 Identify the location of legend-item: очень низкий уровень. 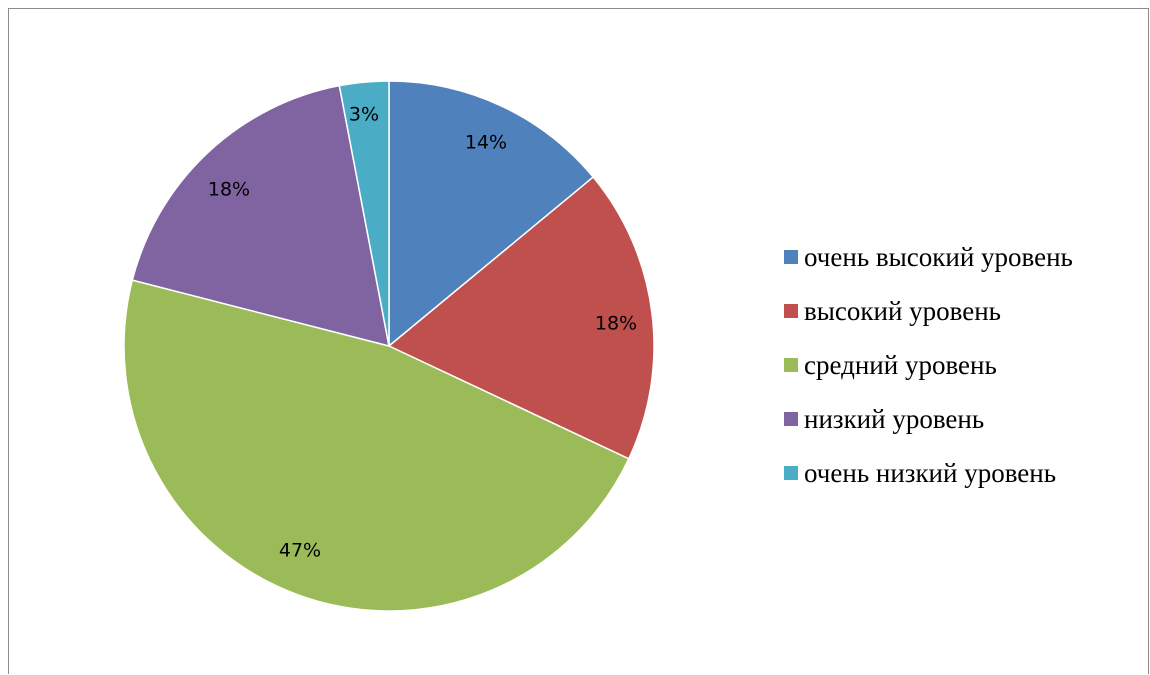
(964, 473).